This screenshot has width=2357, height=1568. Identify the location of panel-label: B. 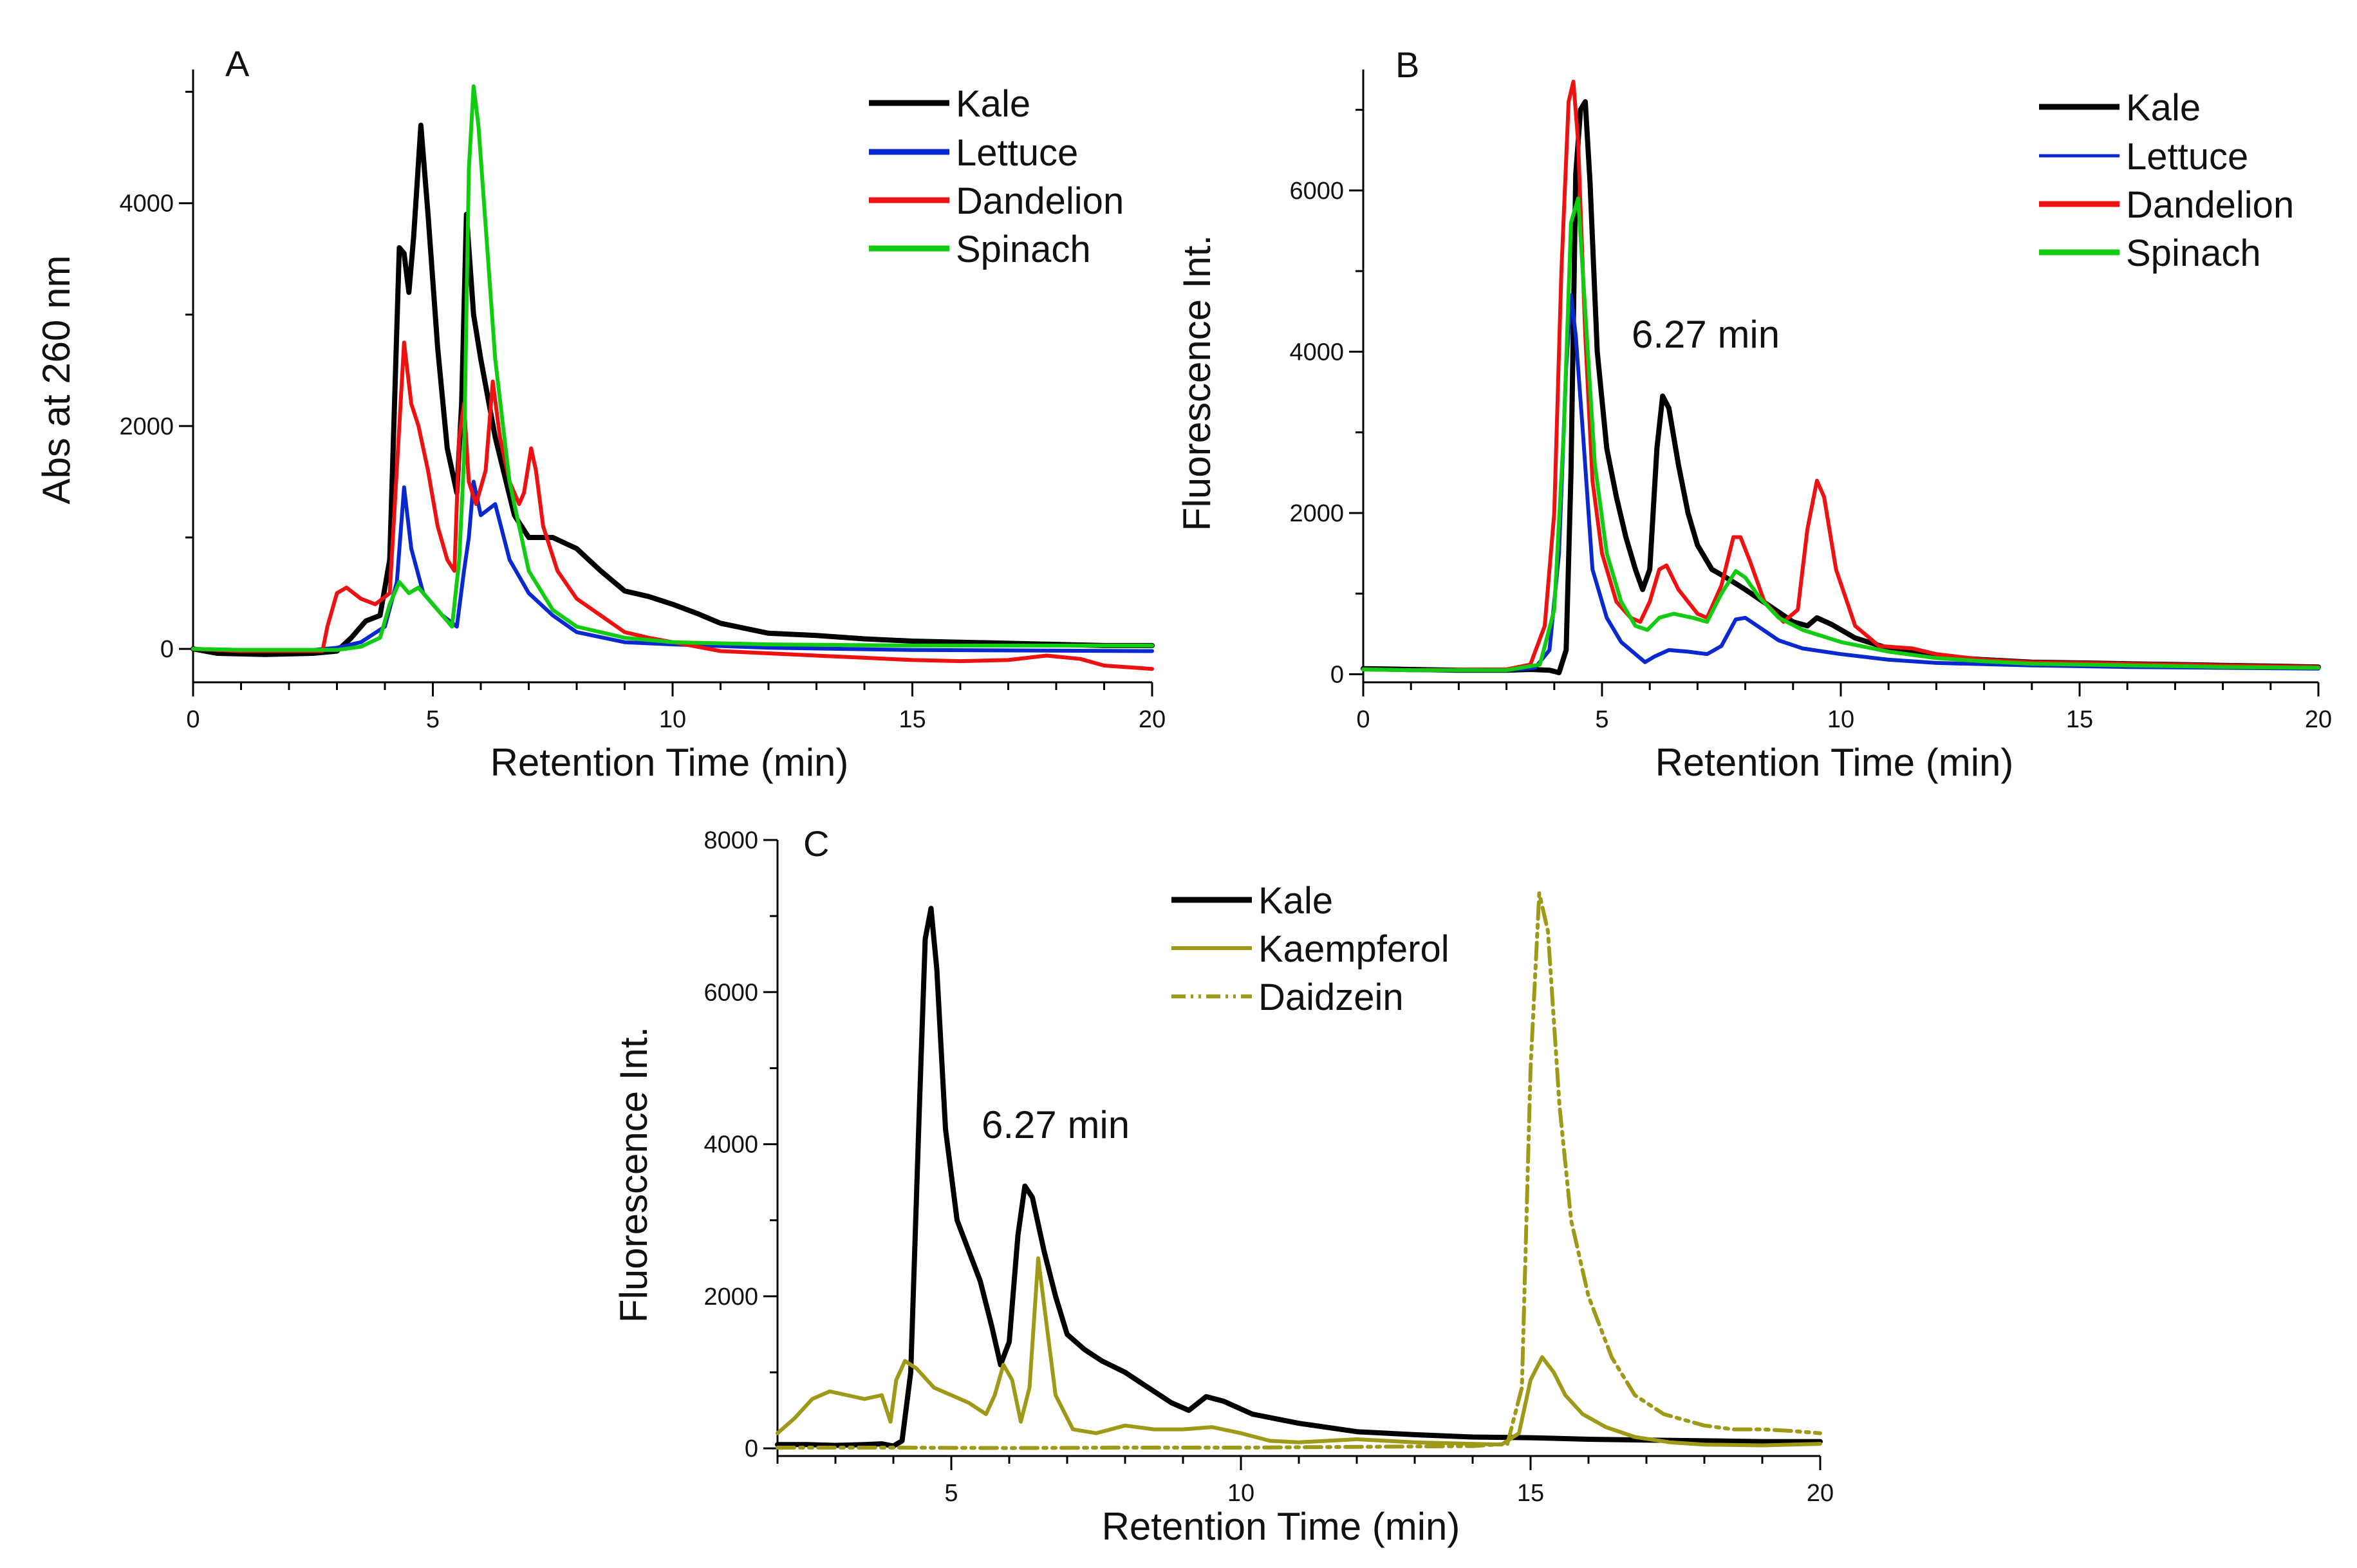
(1407, 64).